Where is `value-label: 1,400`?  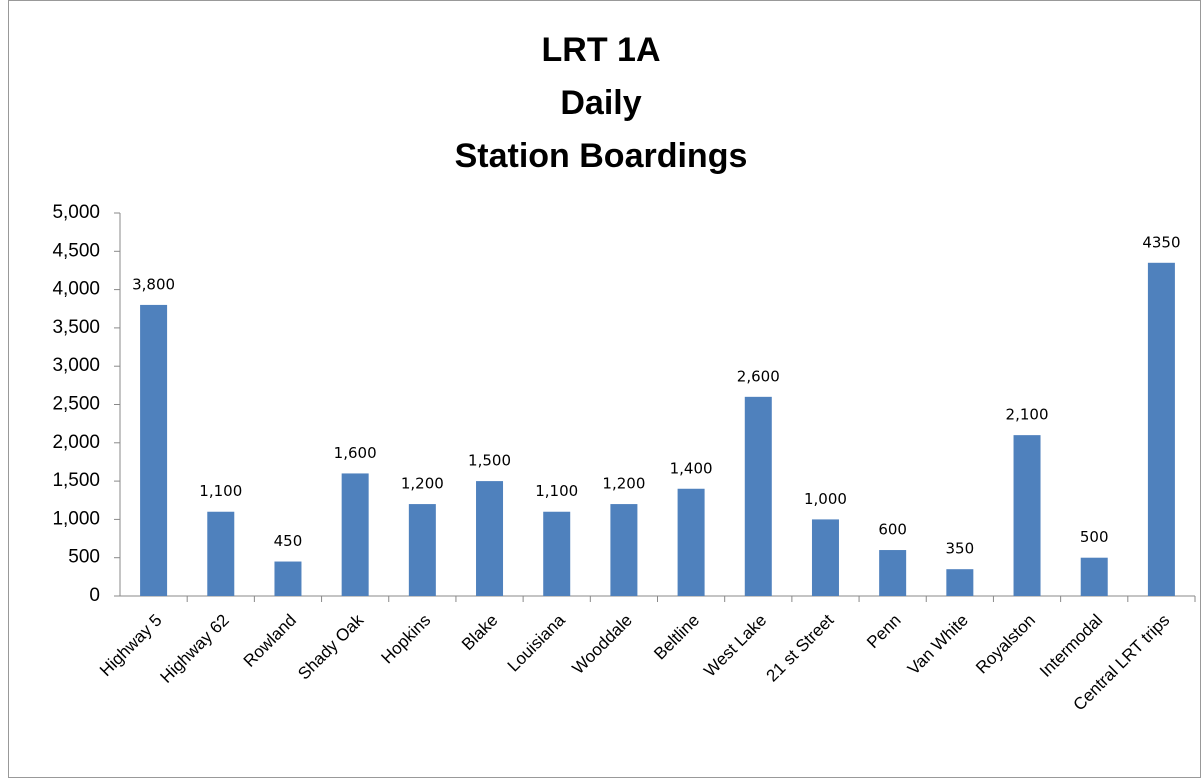
value-label: 1,400 is located at coordinates (691, 468).